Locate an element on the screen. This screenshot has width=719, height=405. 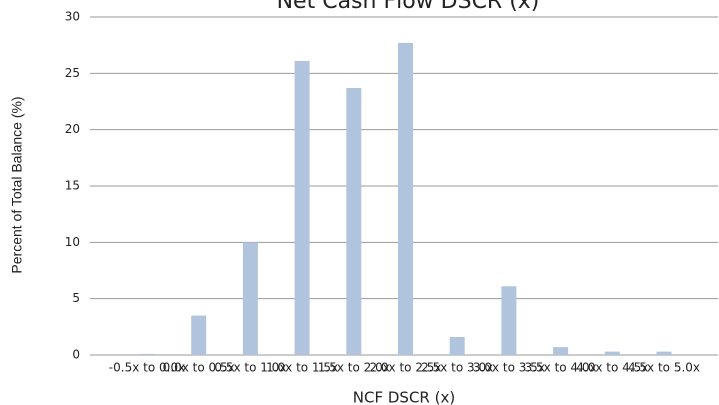
y-axis-title: Percent of Total Balance (%) is located at coordinates (17, 184).